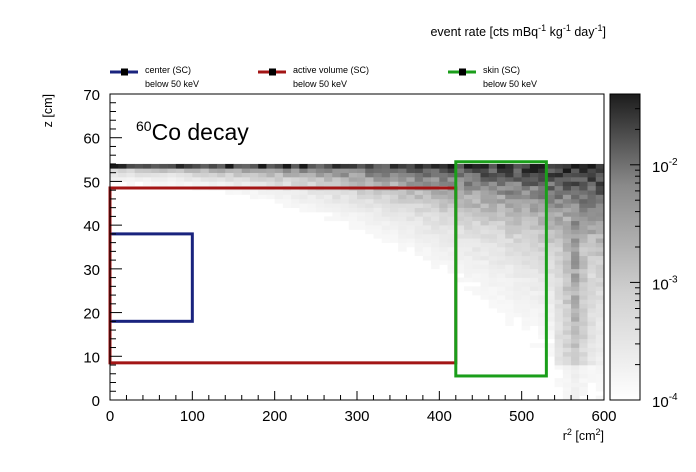  What do you see at coordinates (124, 72) in the screenshot?
I see `legend-marker` at bounding box center [124, 72].